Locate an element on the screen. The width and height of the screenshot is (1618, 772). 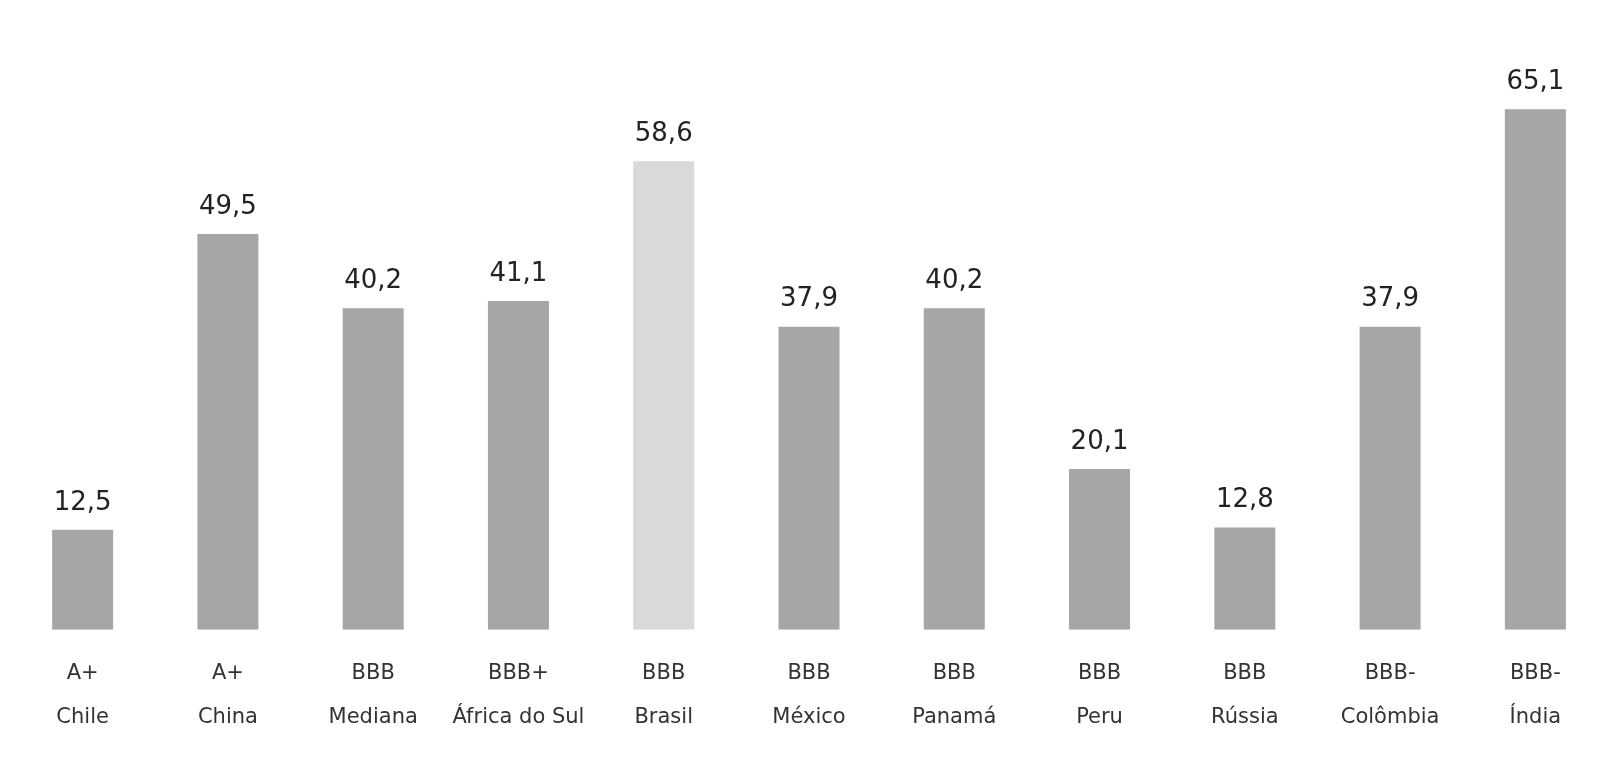
x-tick-label: BBB- Índia is located at coordinates (1535, 694).